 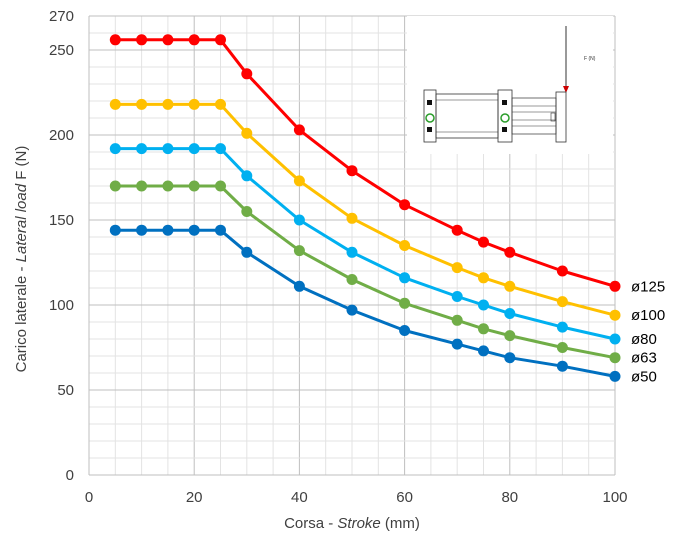 What do you see at coordinates (404, 497) in the screenshot?
I see `x-tick-label: 60` at bounding box center [404, 497].